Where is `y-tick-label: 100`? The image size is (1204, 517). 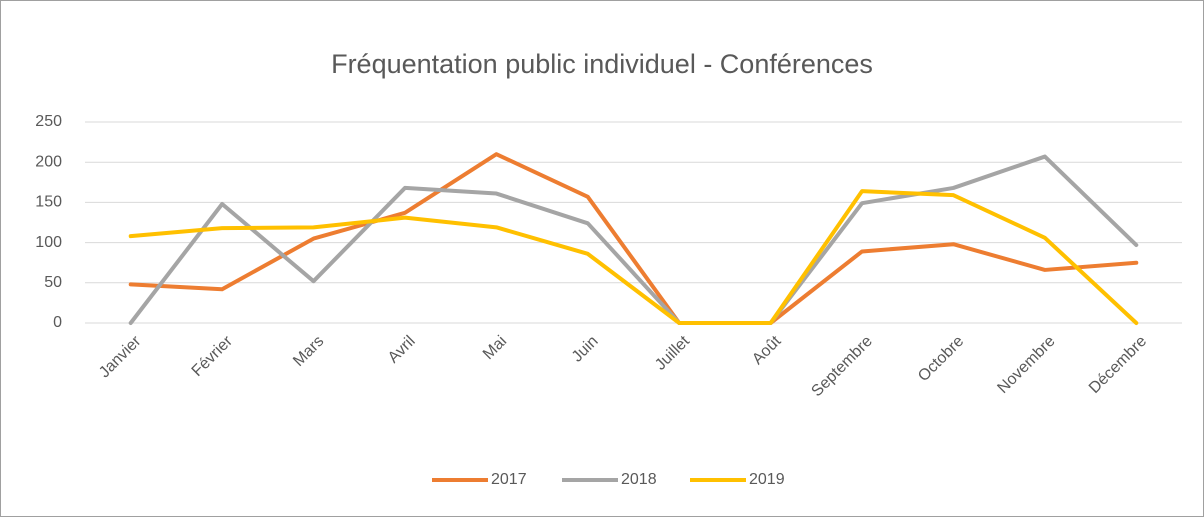 y-tick-label: 100 is located at coordinates (48, 242).